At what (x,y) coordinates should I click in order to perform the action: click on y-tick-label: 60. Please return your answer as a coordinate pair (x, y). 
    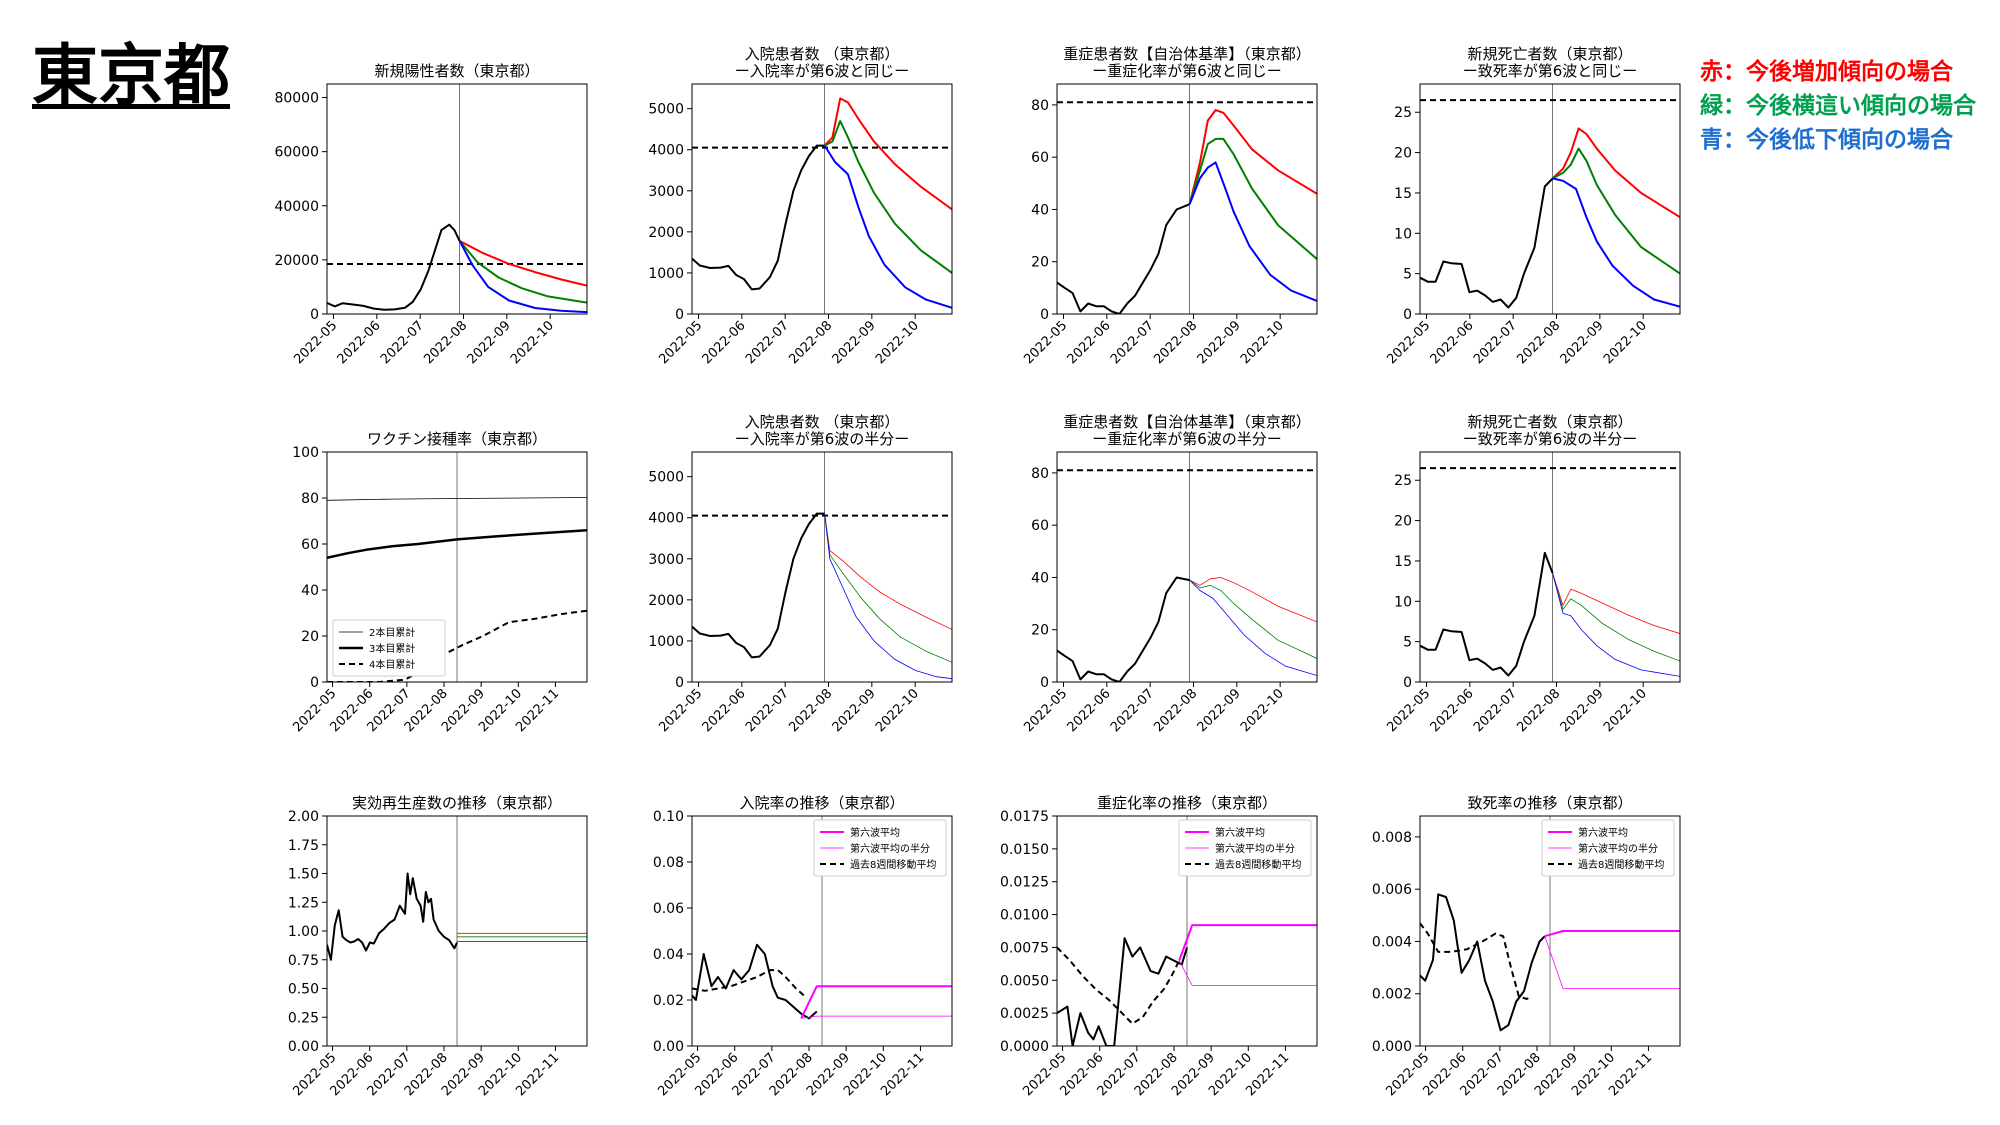
    Looking at the image, I should click on (1040, 526).